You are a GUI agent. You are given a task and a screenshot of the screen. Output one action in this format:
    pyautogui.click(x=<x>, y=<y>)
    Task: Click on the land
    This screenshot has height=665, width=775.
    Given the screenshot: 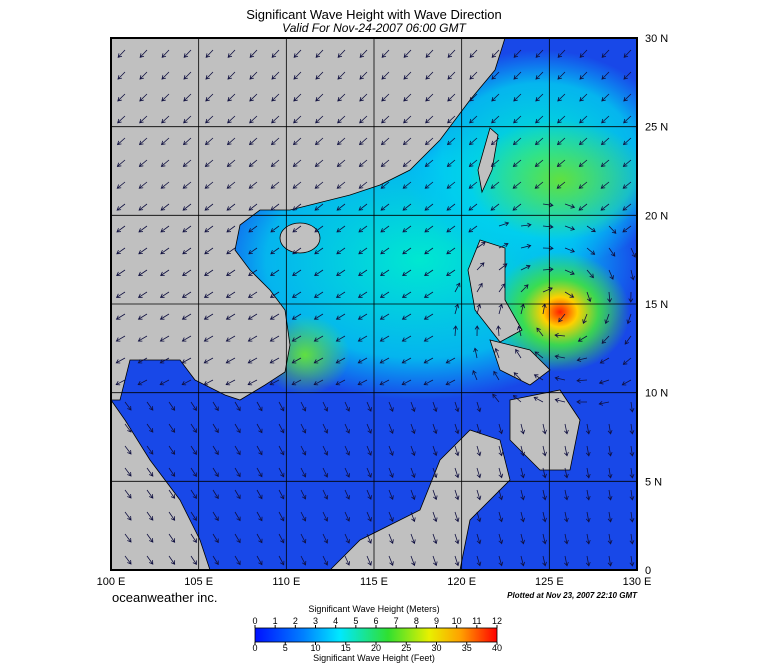 What is the action you would take?
    pyautogui.click(x=545, y=430)
    